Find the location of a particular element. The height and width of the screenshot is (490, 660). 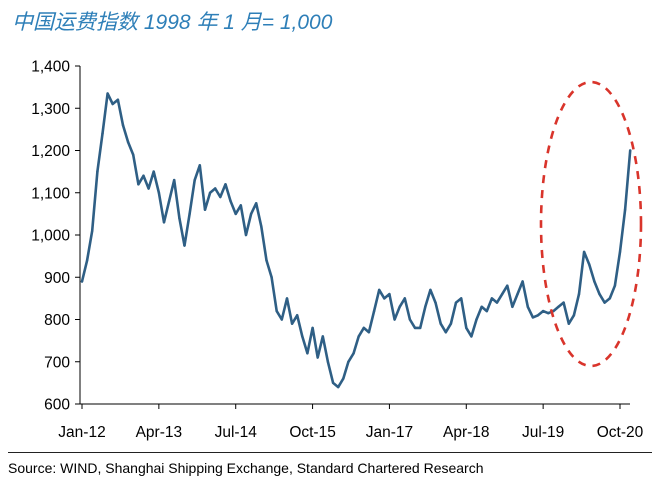

y-tick-labels: 600 700 800 900 1,000 1,100 1,200 1,300 1,400 is located at coordinates (55, 236).